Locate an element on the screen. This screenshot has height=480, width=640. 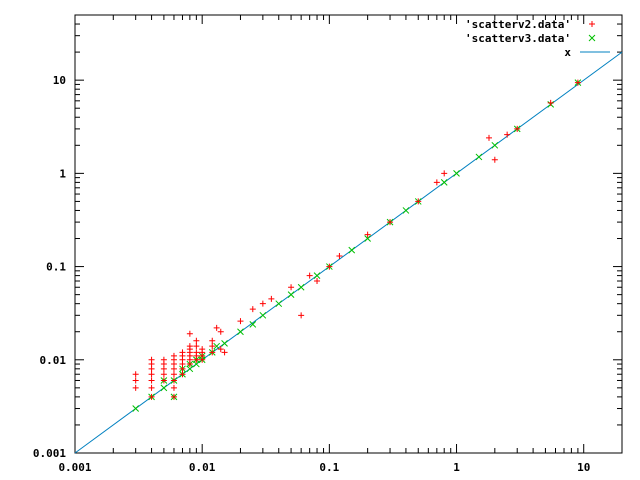
legend-marker-cross is located at coordinates (592, 38).